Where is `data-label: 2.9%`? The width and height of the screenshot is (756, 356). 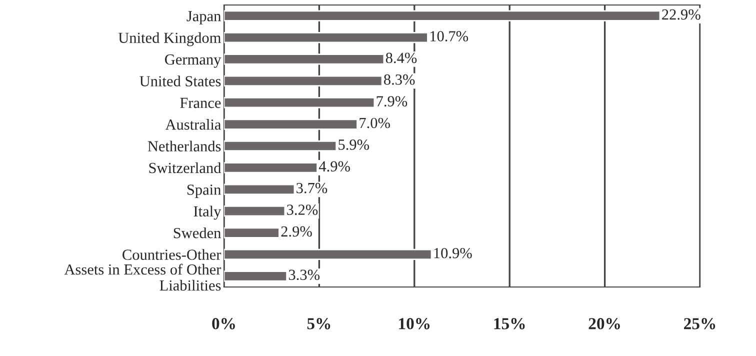 data-label: 2.9% is located at coordinates (296, 231).